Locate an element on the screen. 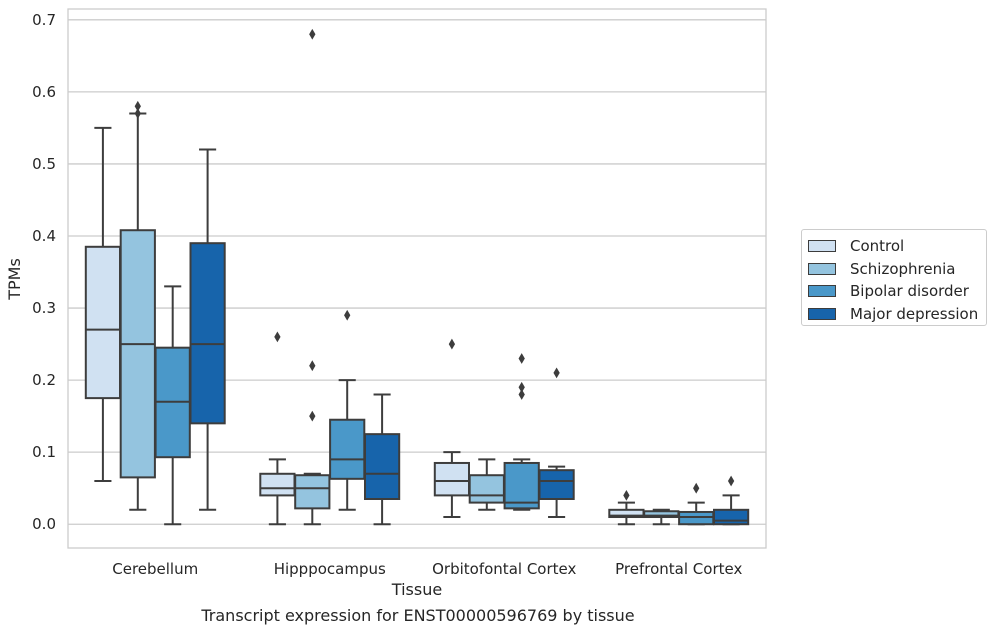 The height and width of the screenshot is (634, 997). legend-item: Major depression is located at coordinates (897, 314).